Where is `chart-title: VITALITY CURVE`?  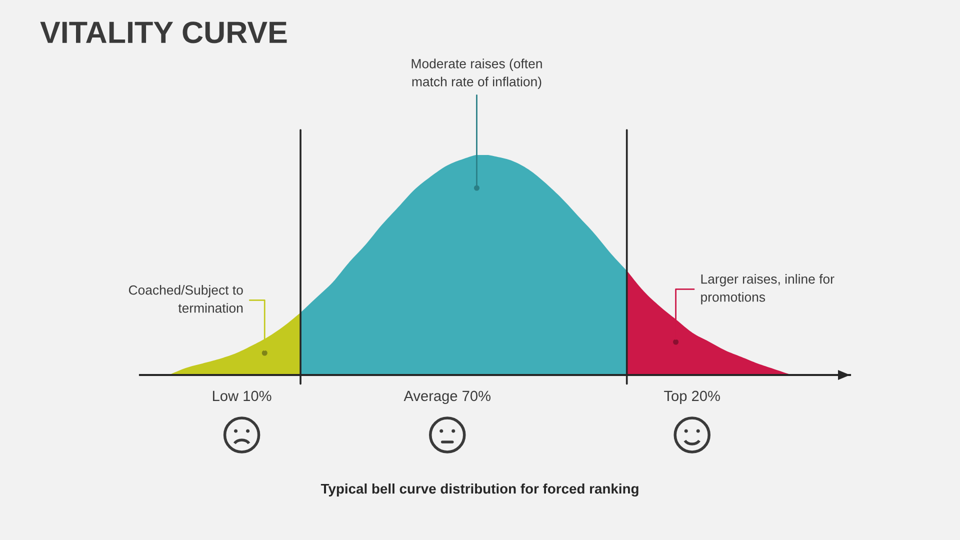 chart-title: VITALITY CURVE is located at coordinates (163, 33).